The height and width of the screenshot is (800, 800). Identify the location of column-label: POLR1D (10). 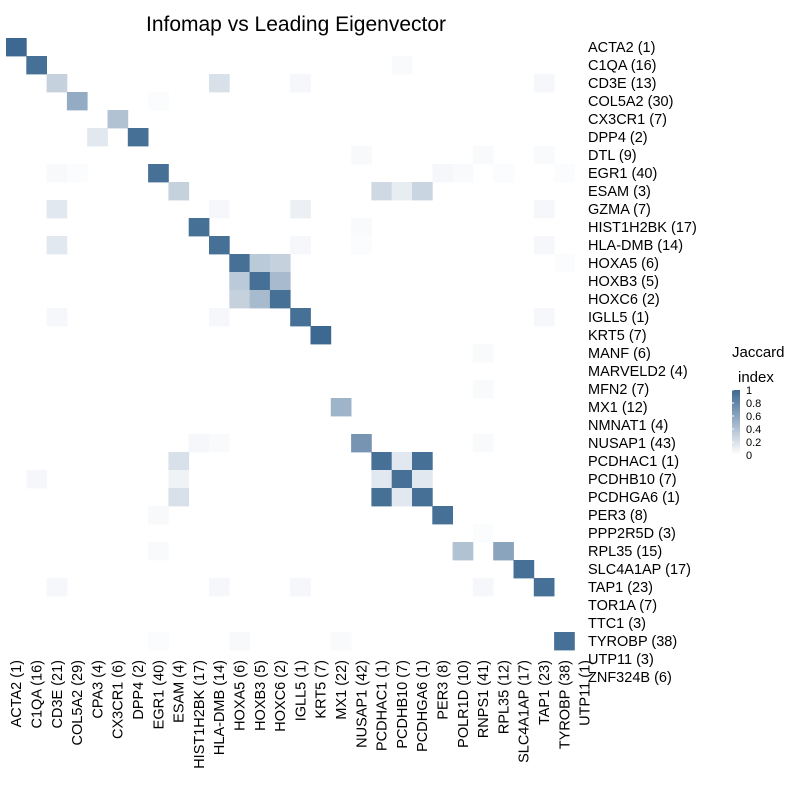
(464, 704).